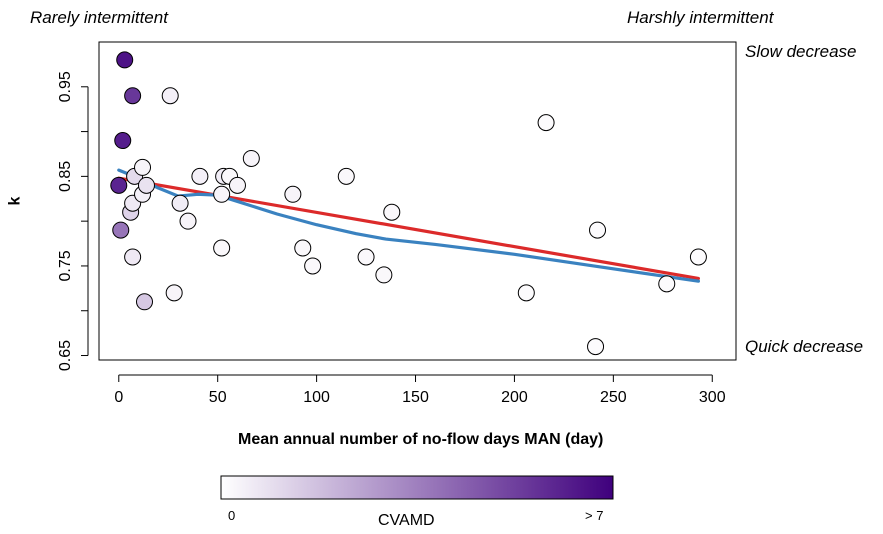 The width and height of the screenshot is (883, 534). What do you see at coordinates (73, 221) in the screenshot?
I see `y-axis: 0.65 0.75 0.85 0.95` at bounding box center [73, 221].